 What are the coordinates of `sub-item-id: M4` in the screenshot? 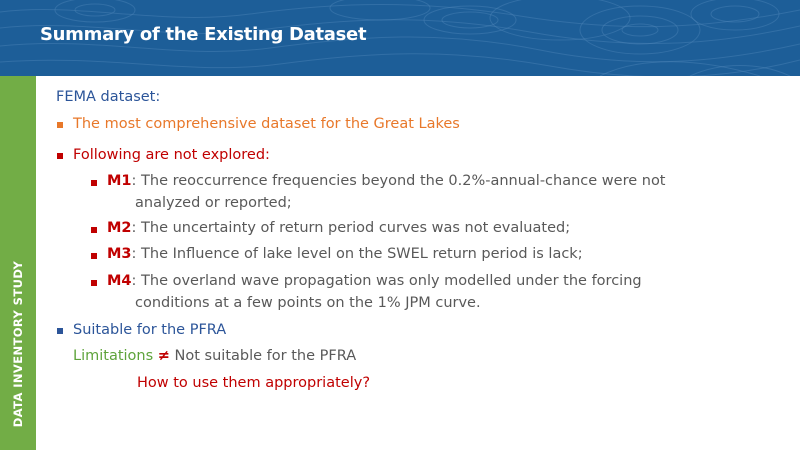 It's located at (119, 281).